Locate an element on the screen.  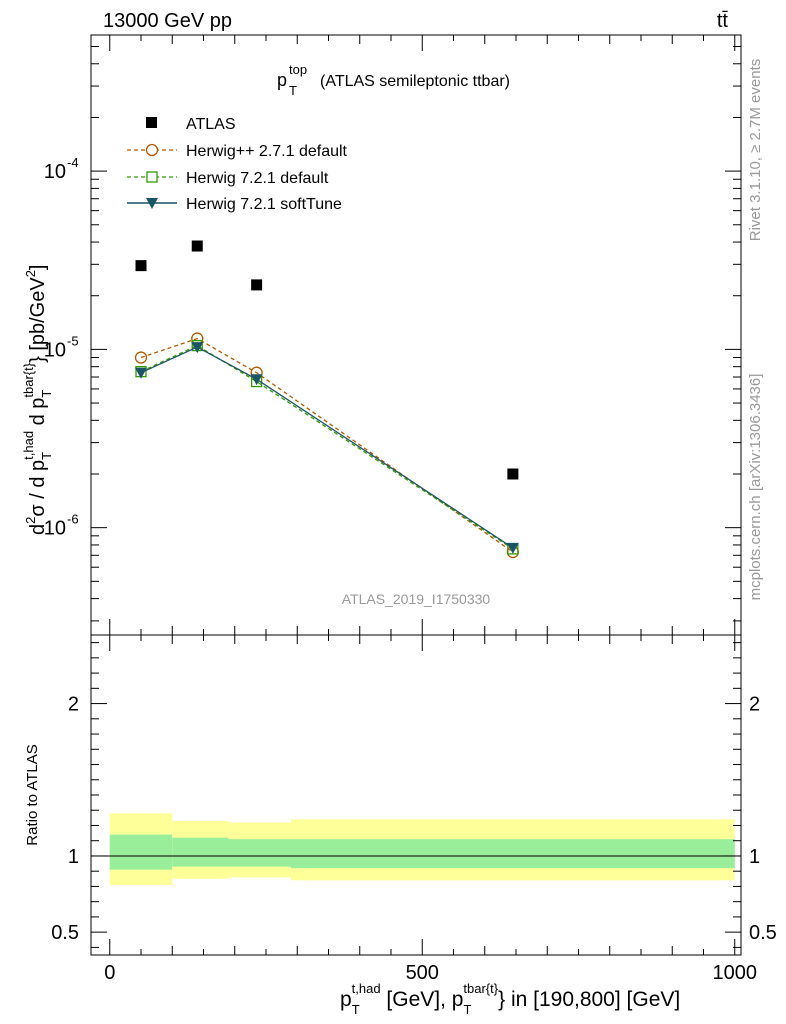
y-tick-exponent: -5 is located at coordinates (73, 340).